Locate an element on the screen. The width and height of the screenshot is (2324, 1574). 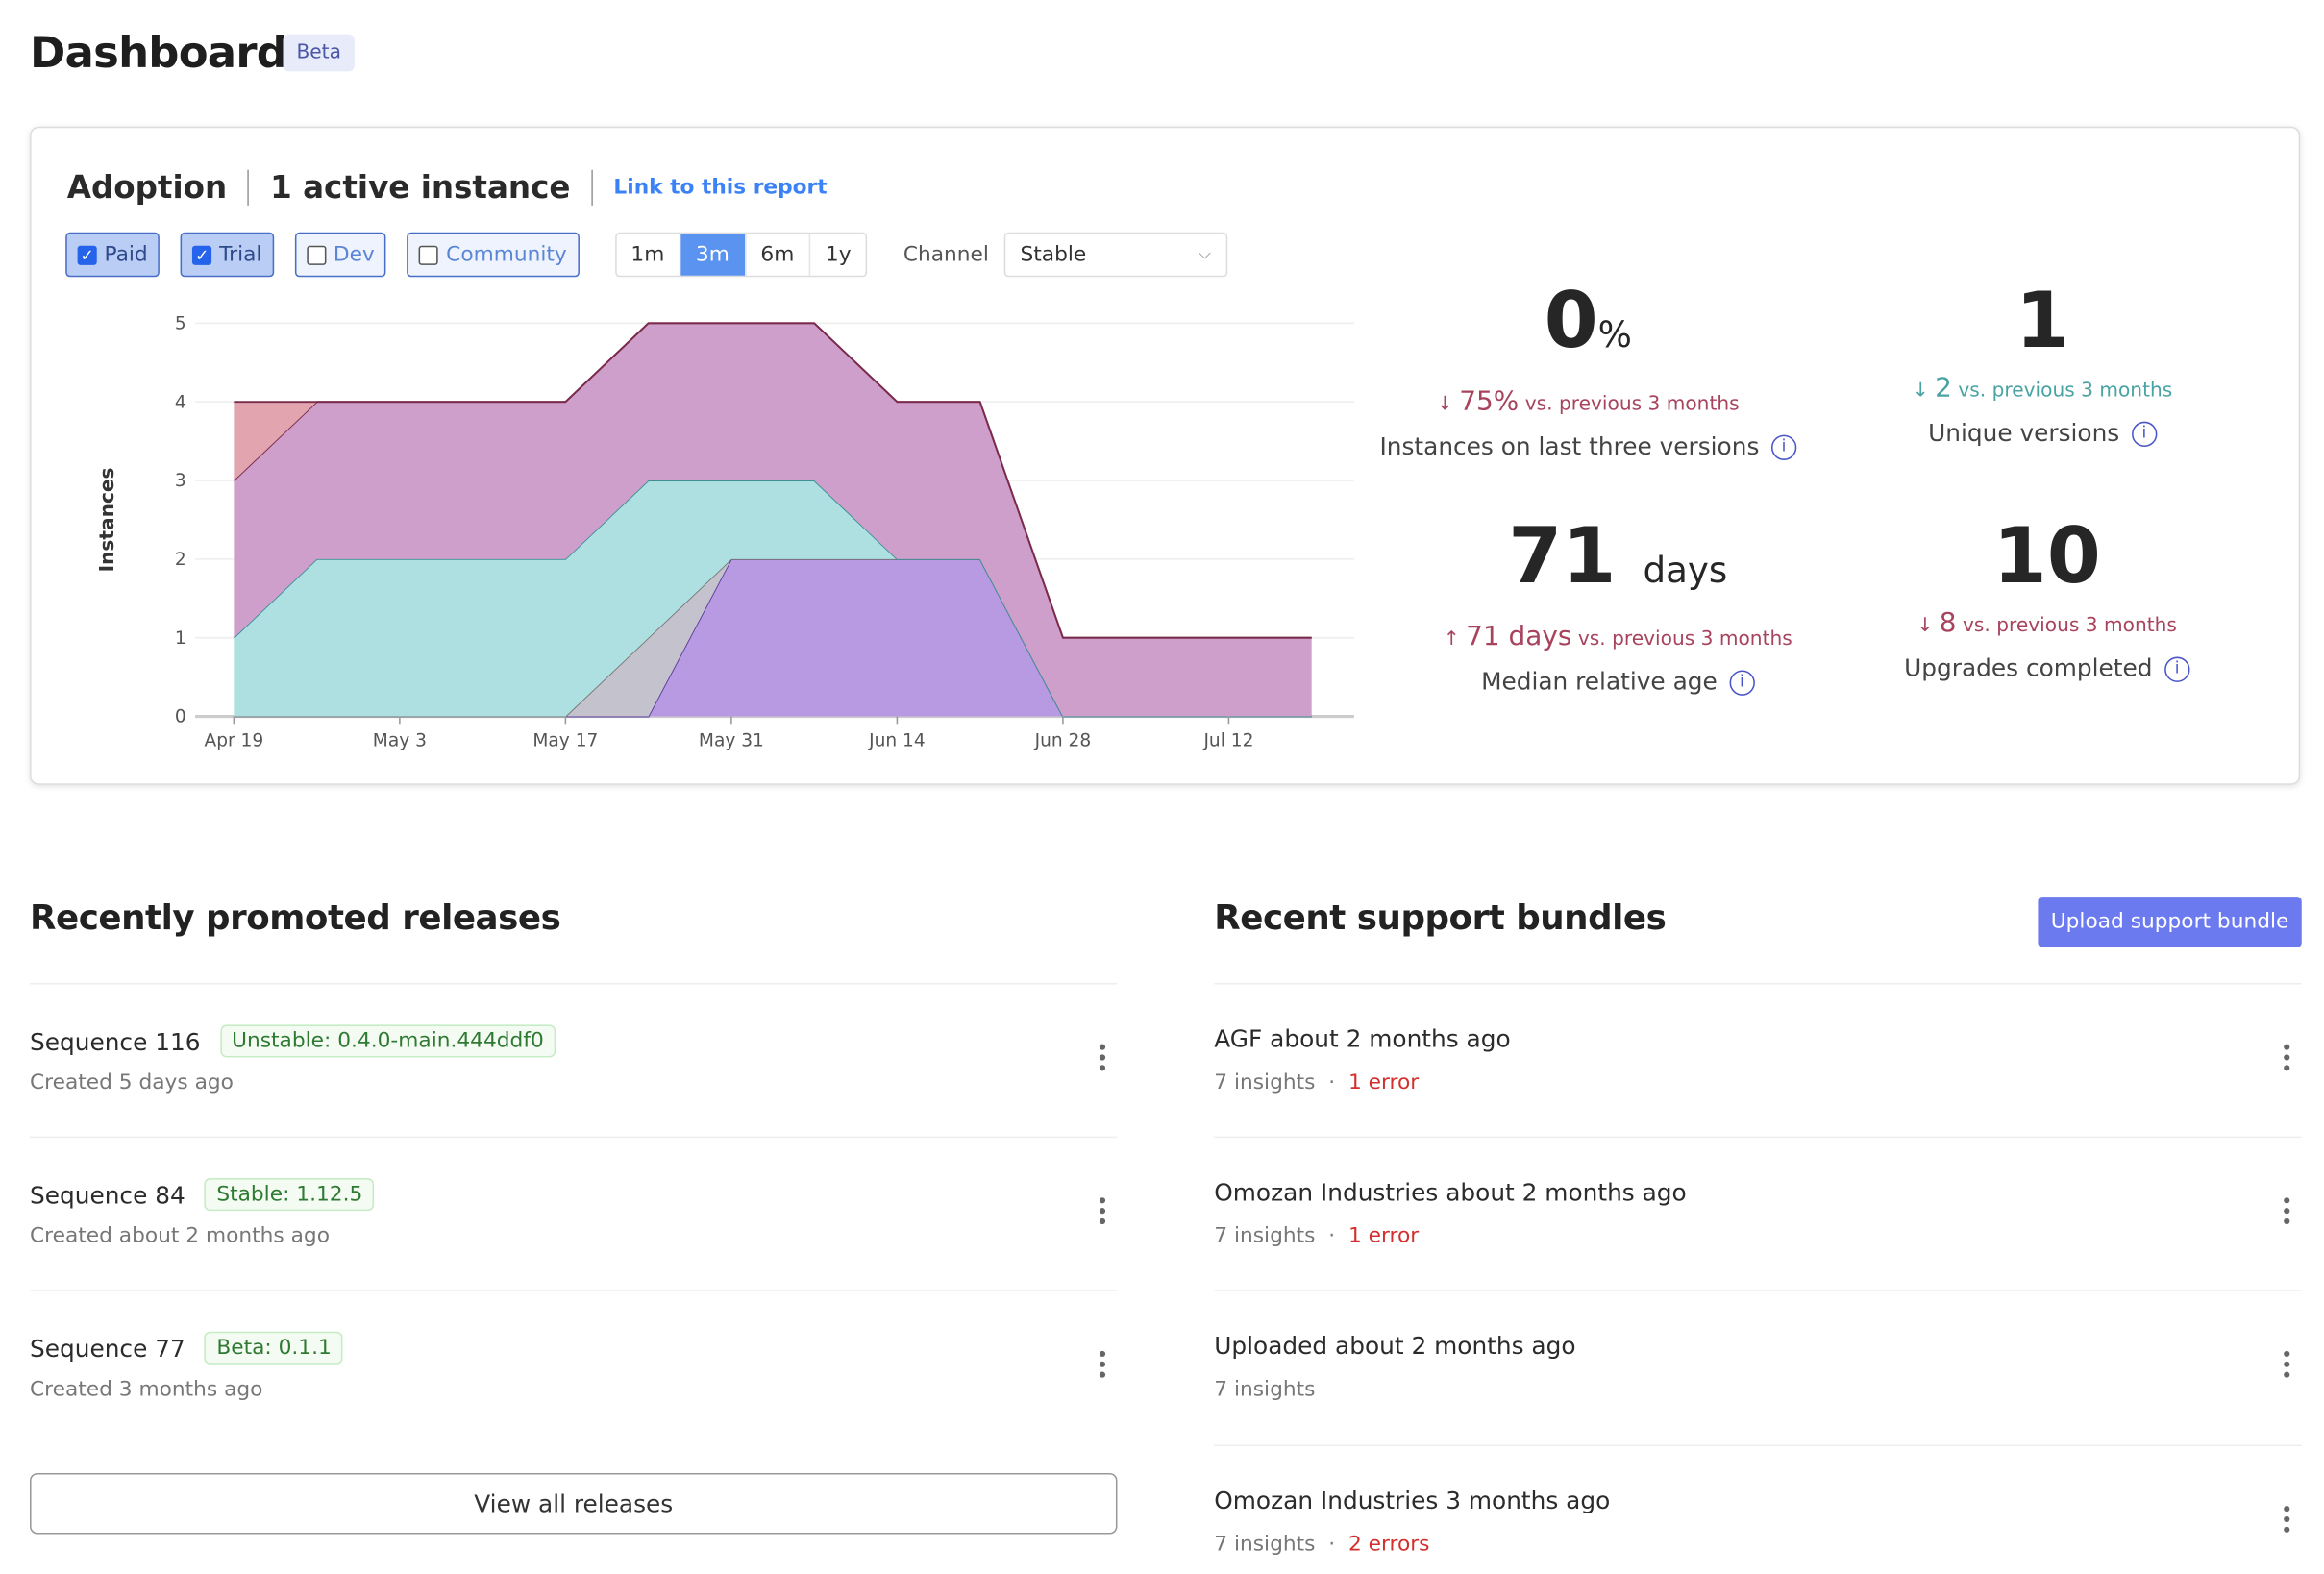
view-all-releases-button: View all releases is located at coordinates (574, 1503).